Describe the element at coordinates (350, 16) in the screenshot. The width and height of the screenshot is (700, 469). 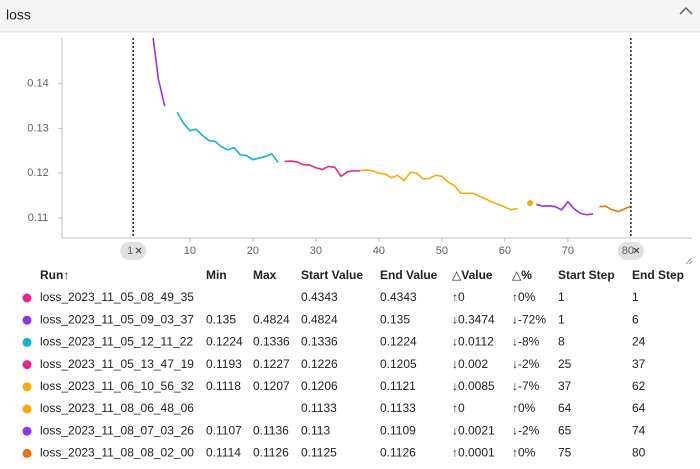
I see `header-bar` at that location.